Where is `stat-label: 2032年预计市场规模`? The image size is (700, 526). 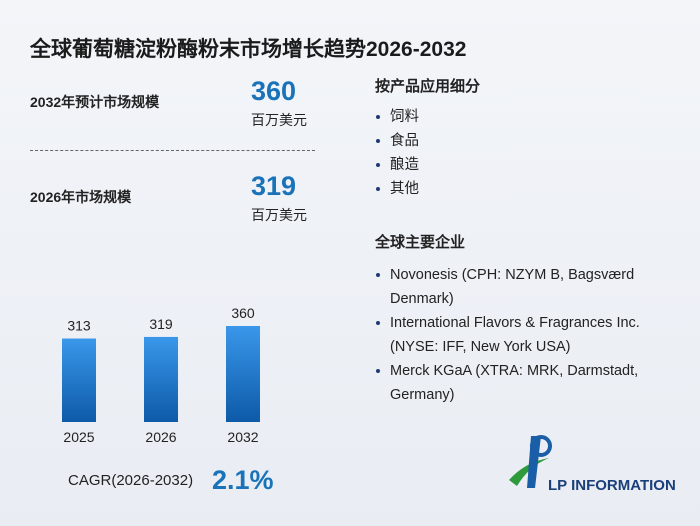 stat-label: 2032年预计市场规模 is located at coordinates (95, 102).